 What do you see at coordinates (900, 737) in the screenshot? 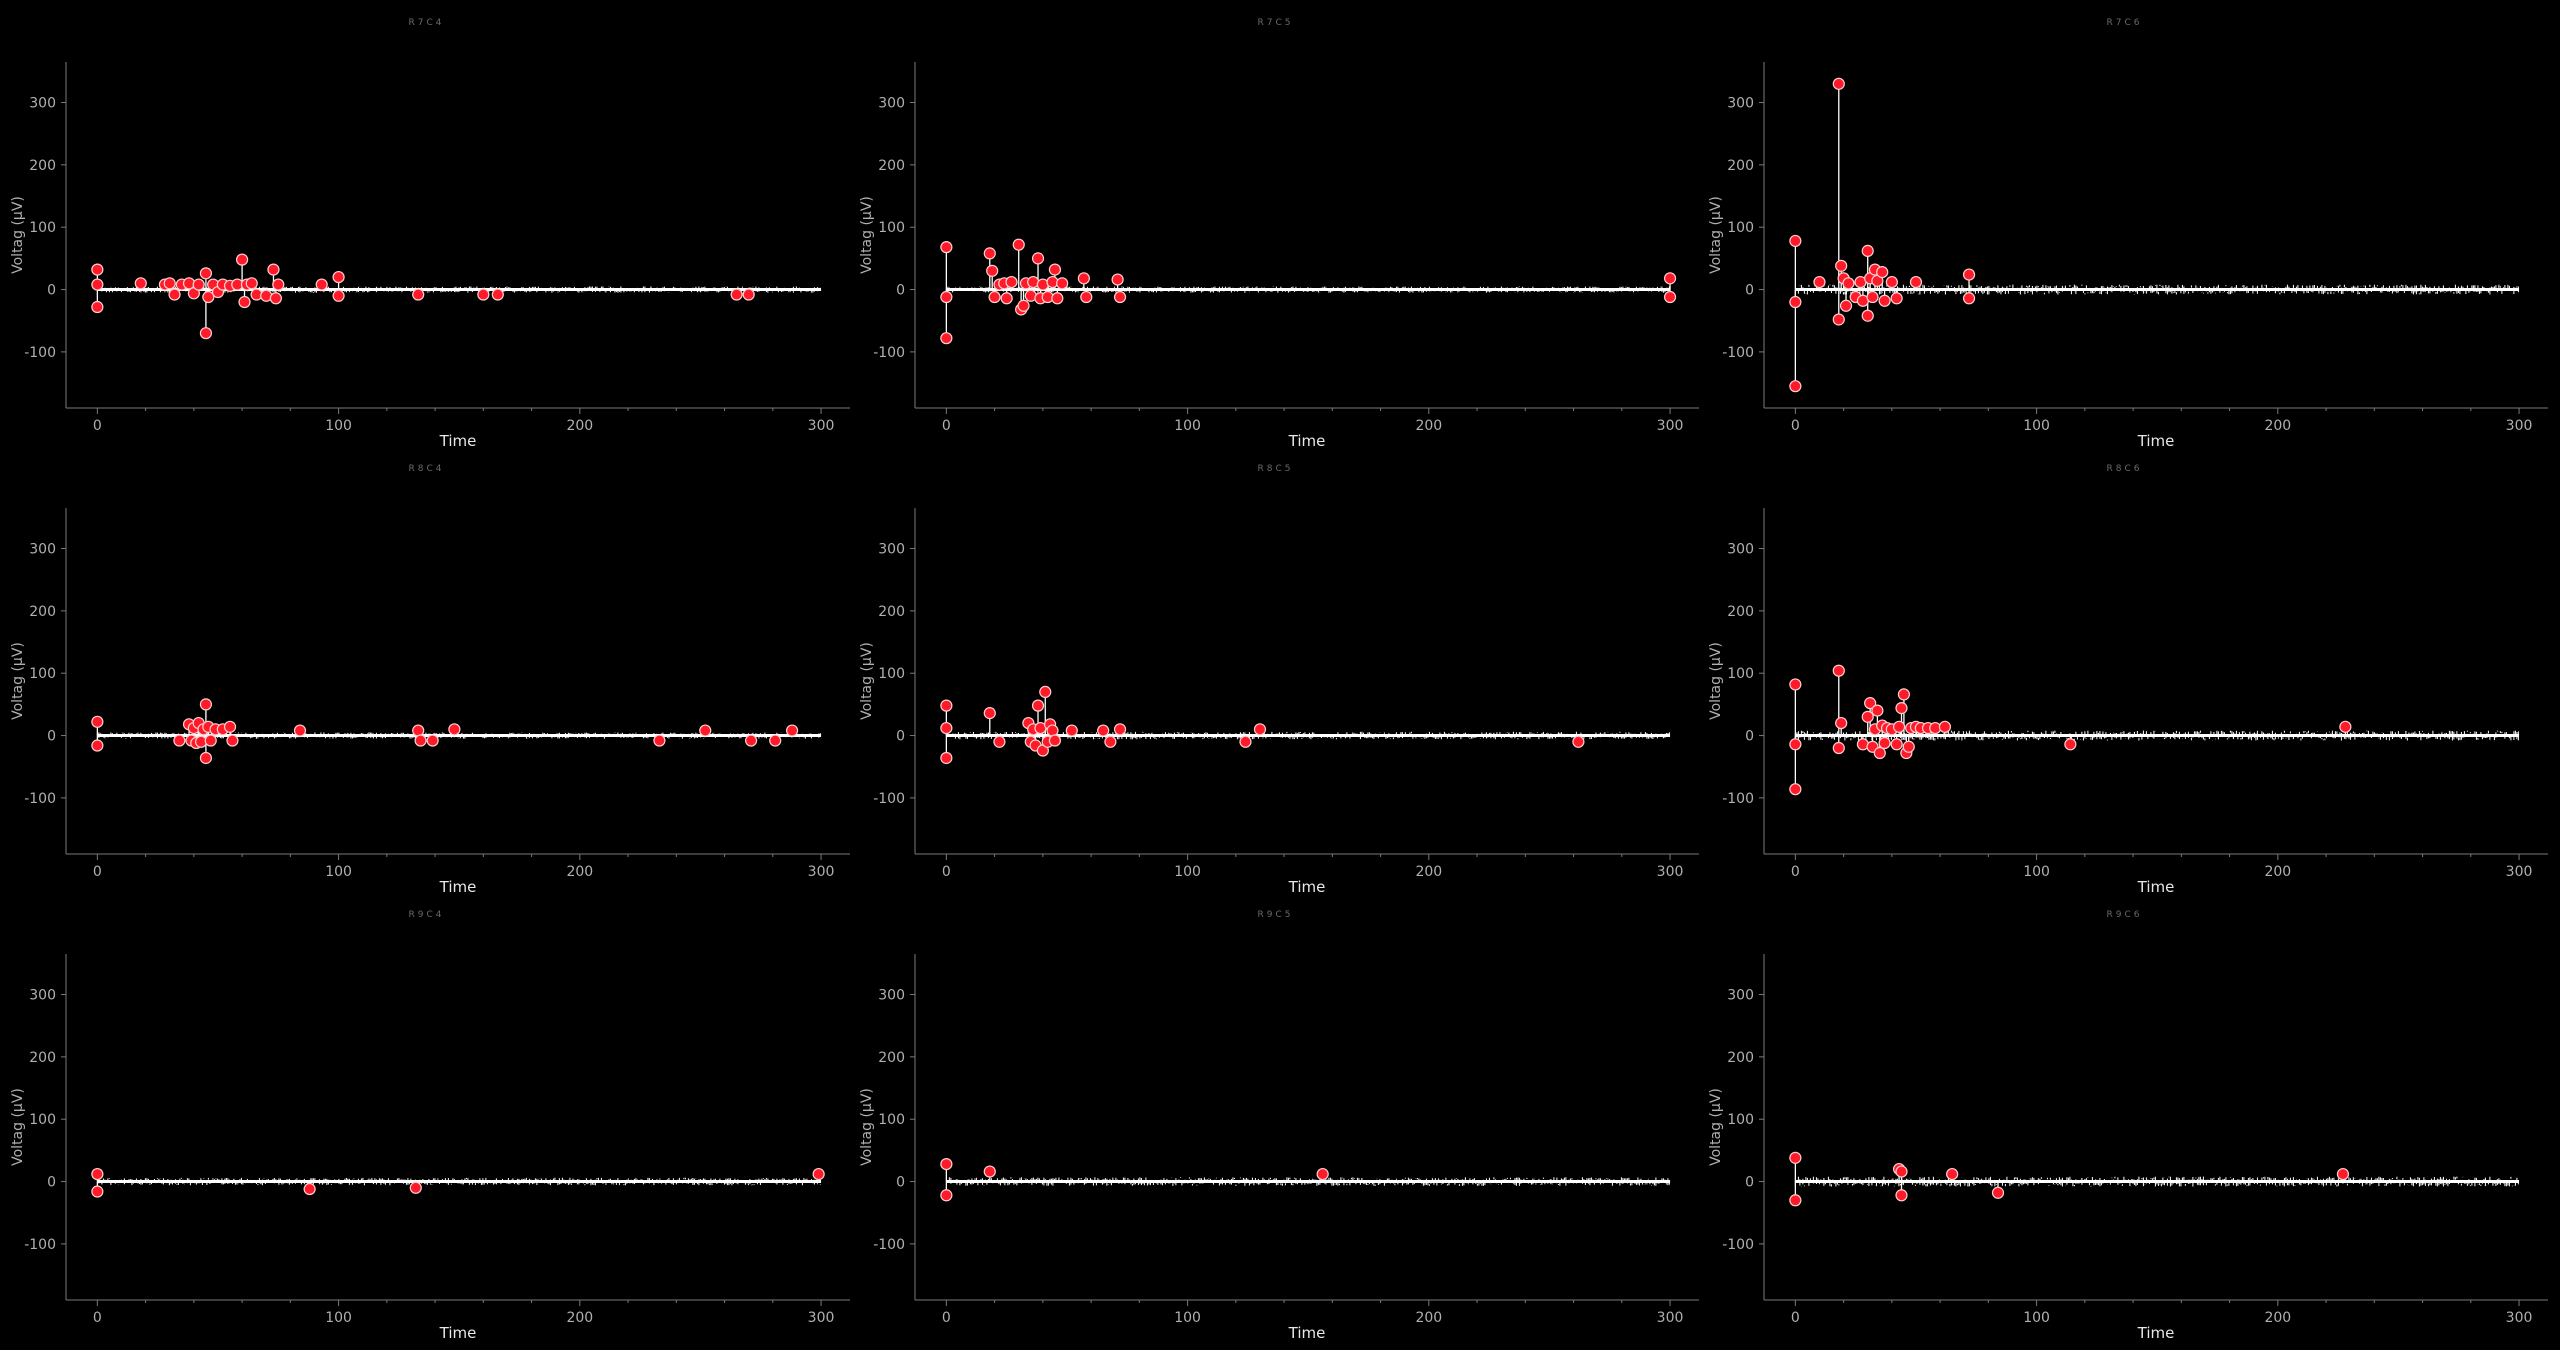
I see `y-tick-label: 0` at bounding box center [900, 737].